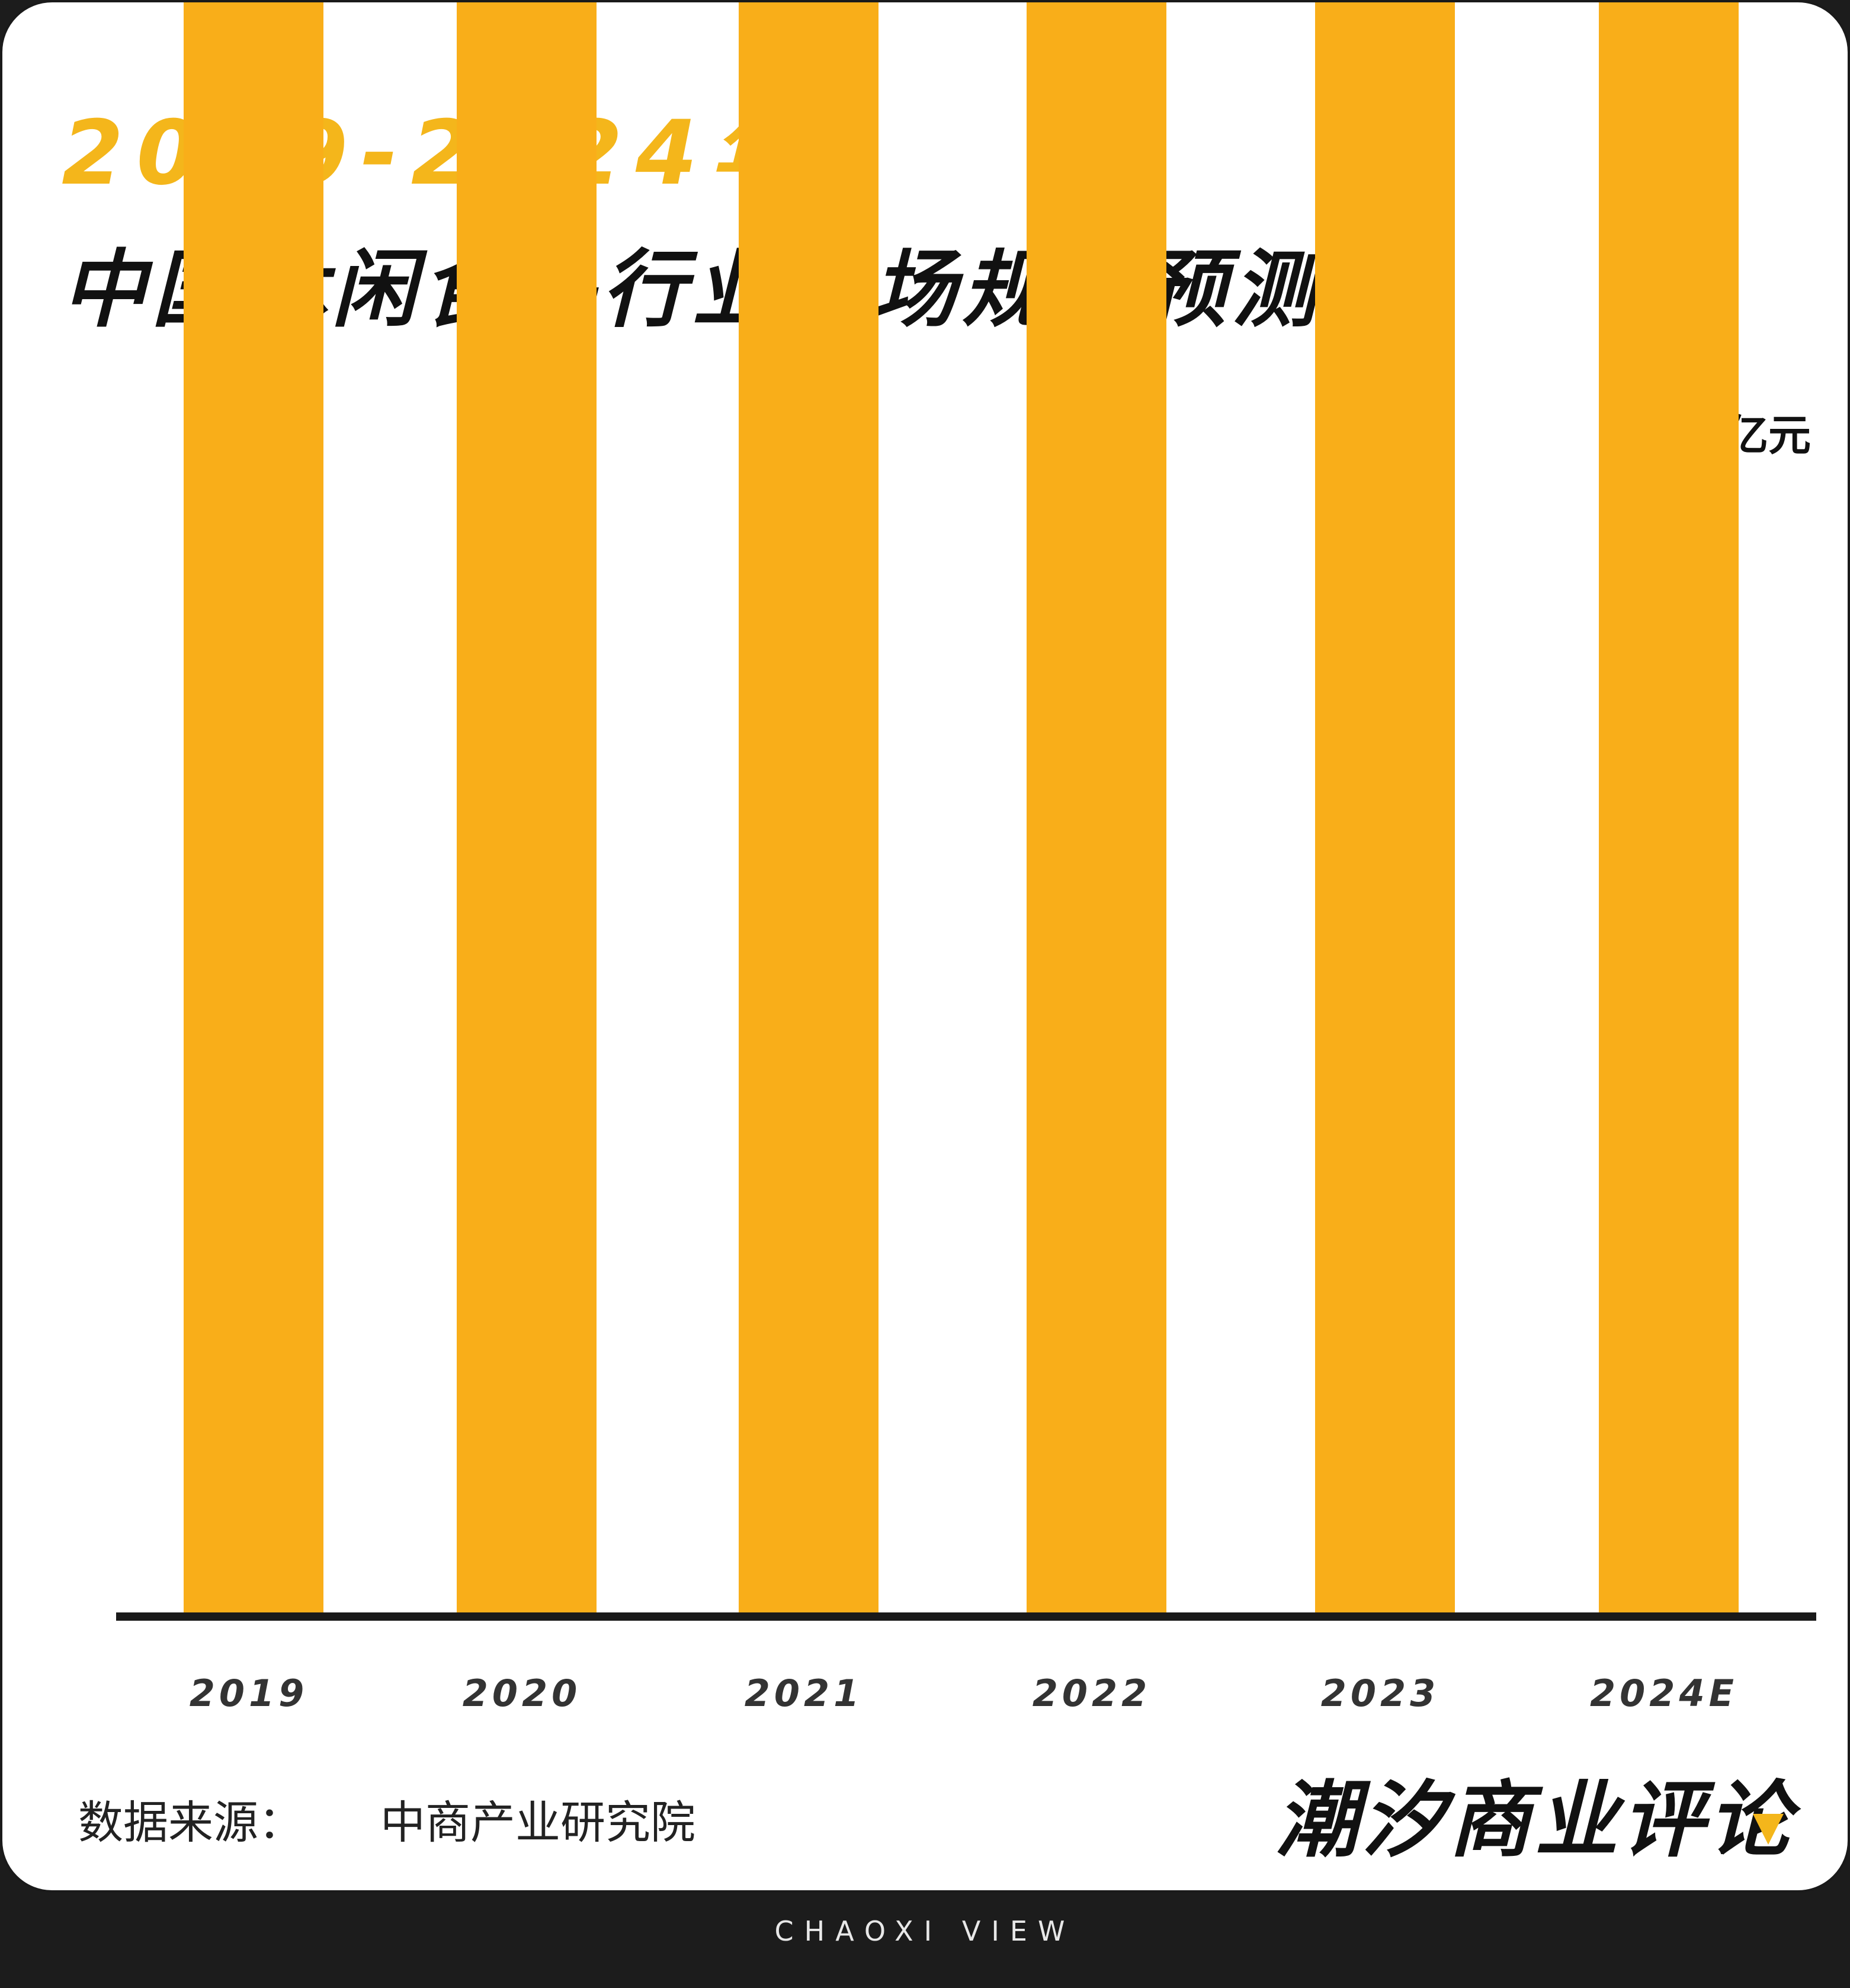 This screenshot has width=1850, height=1988. What do you see at coordinates (1669, 807) in the screenshot?
I see `bar-2024E` at bounding box center [1669, 807].